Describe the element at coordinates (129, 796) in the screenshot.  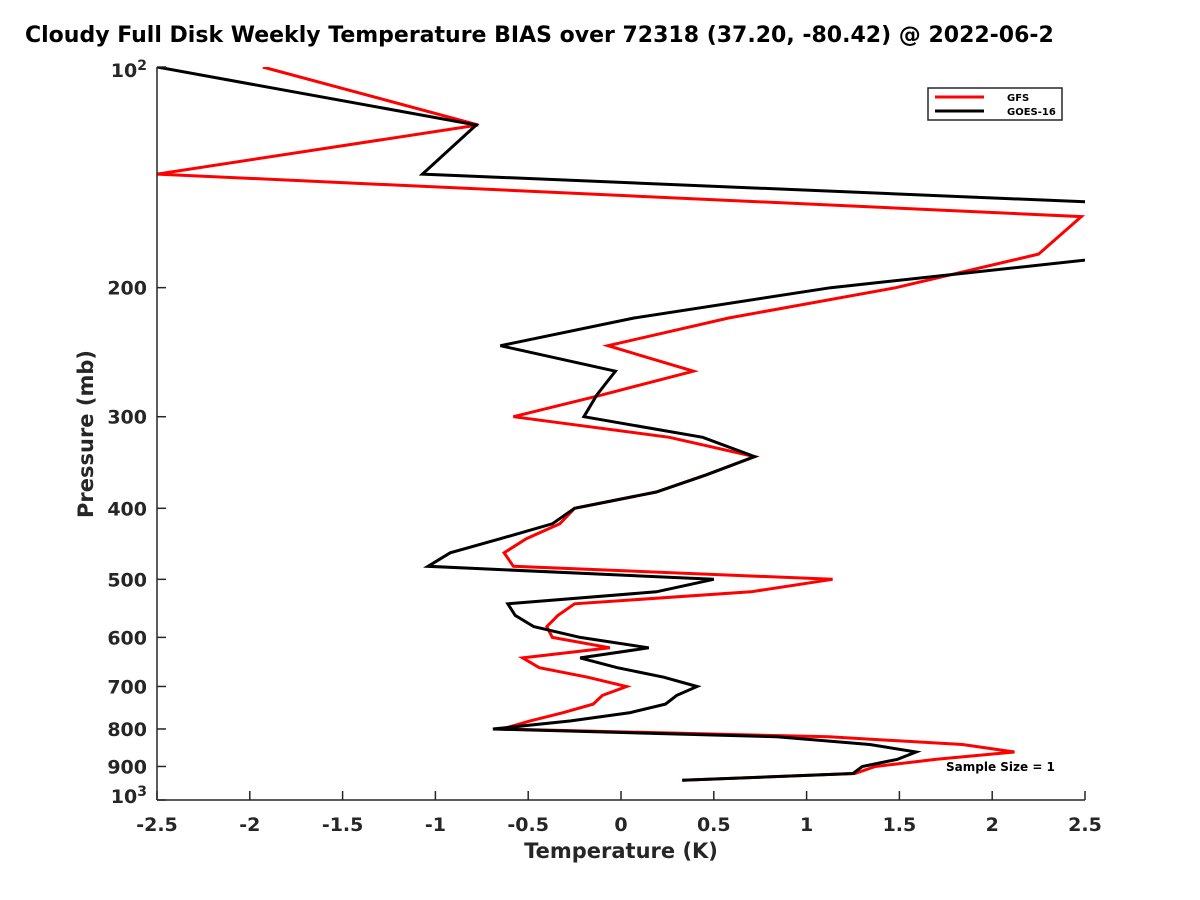
I see `y-tick-label: 10³` at that location.